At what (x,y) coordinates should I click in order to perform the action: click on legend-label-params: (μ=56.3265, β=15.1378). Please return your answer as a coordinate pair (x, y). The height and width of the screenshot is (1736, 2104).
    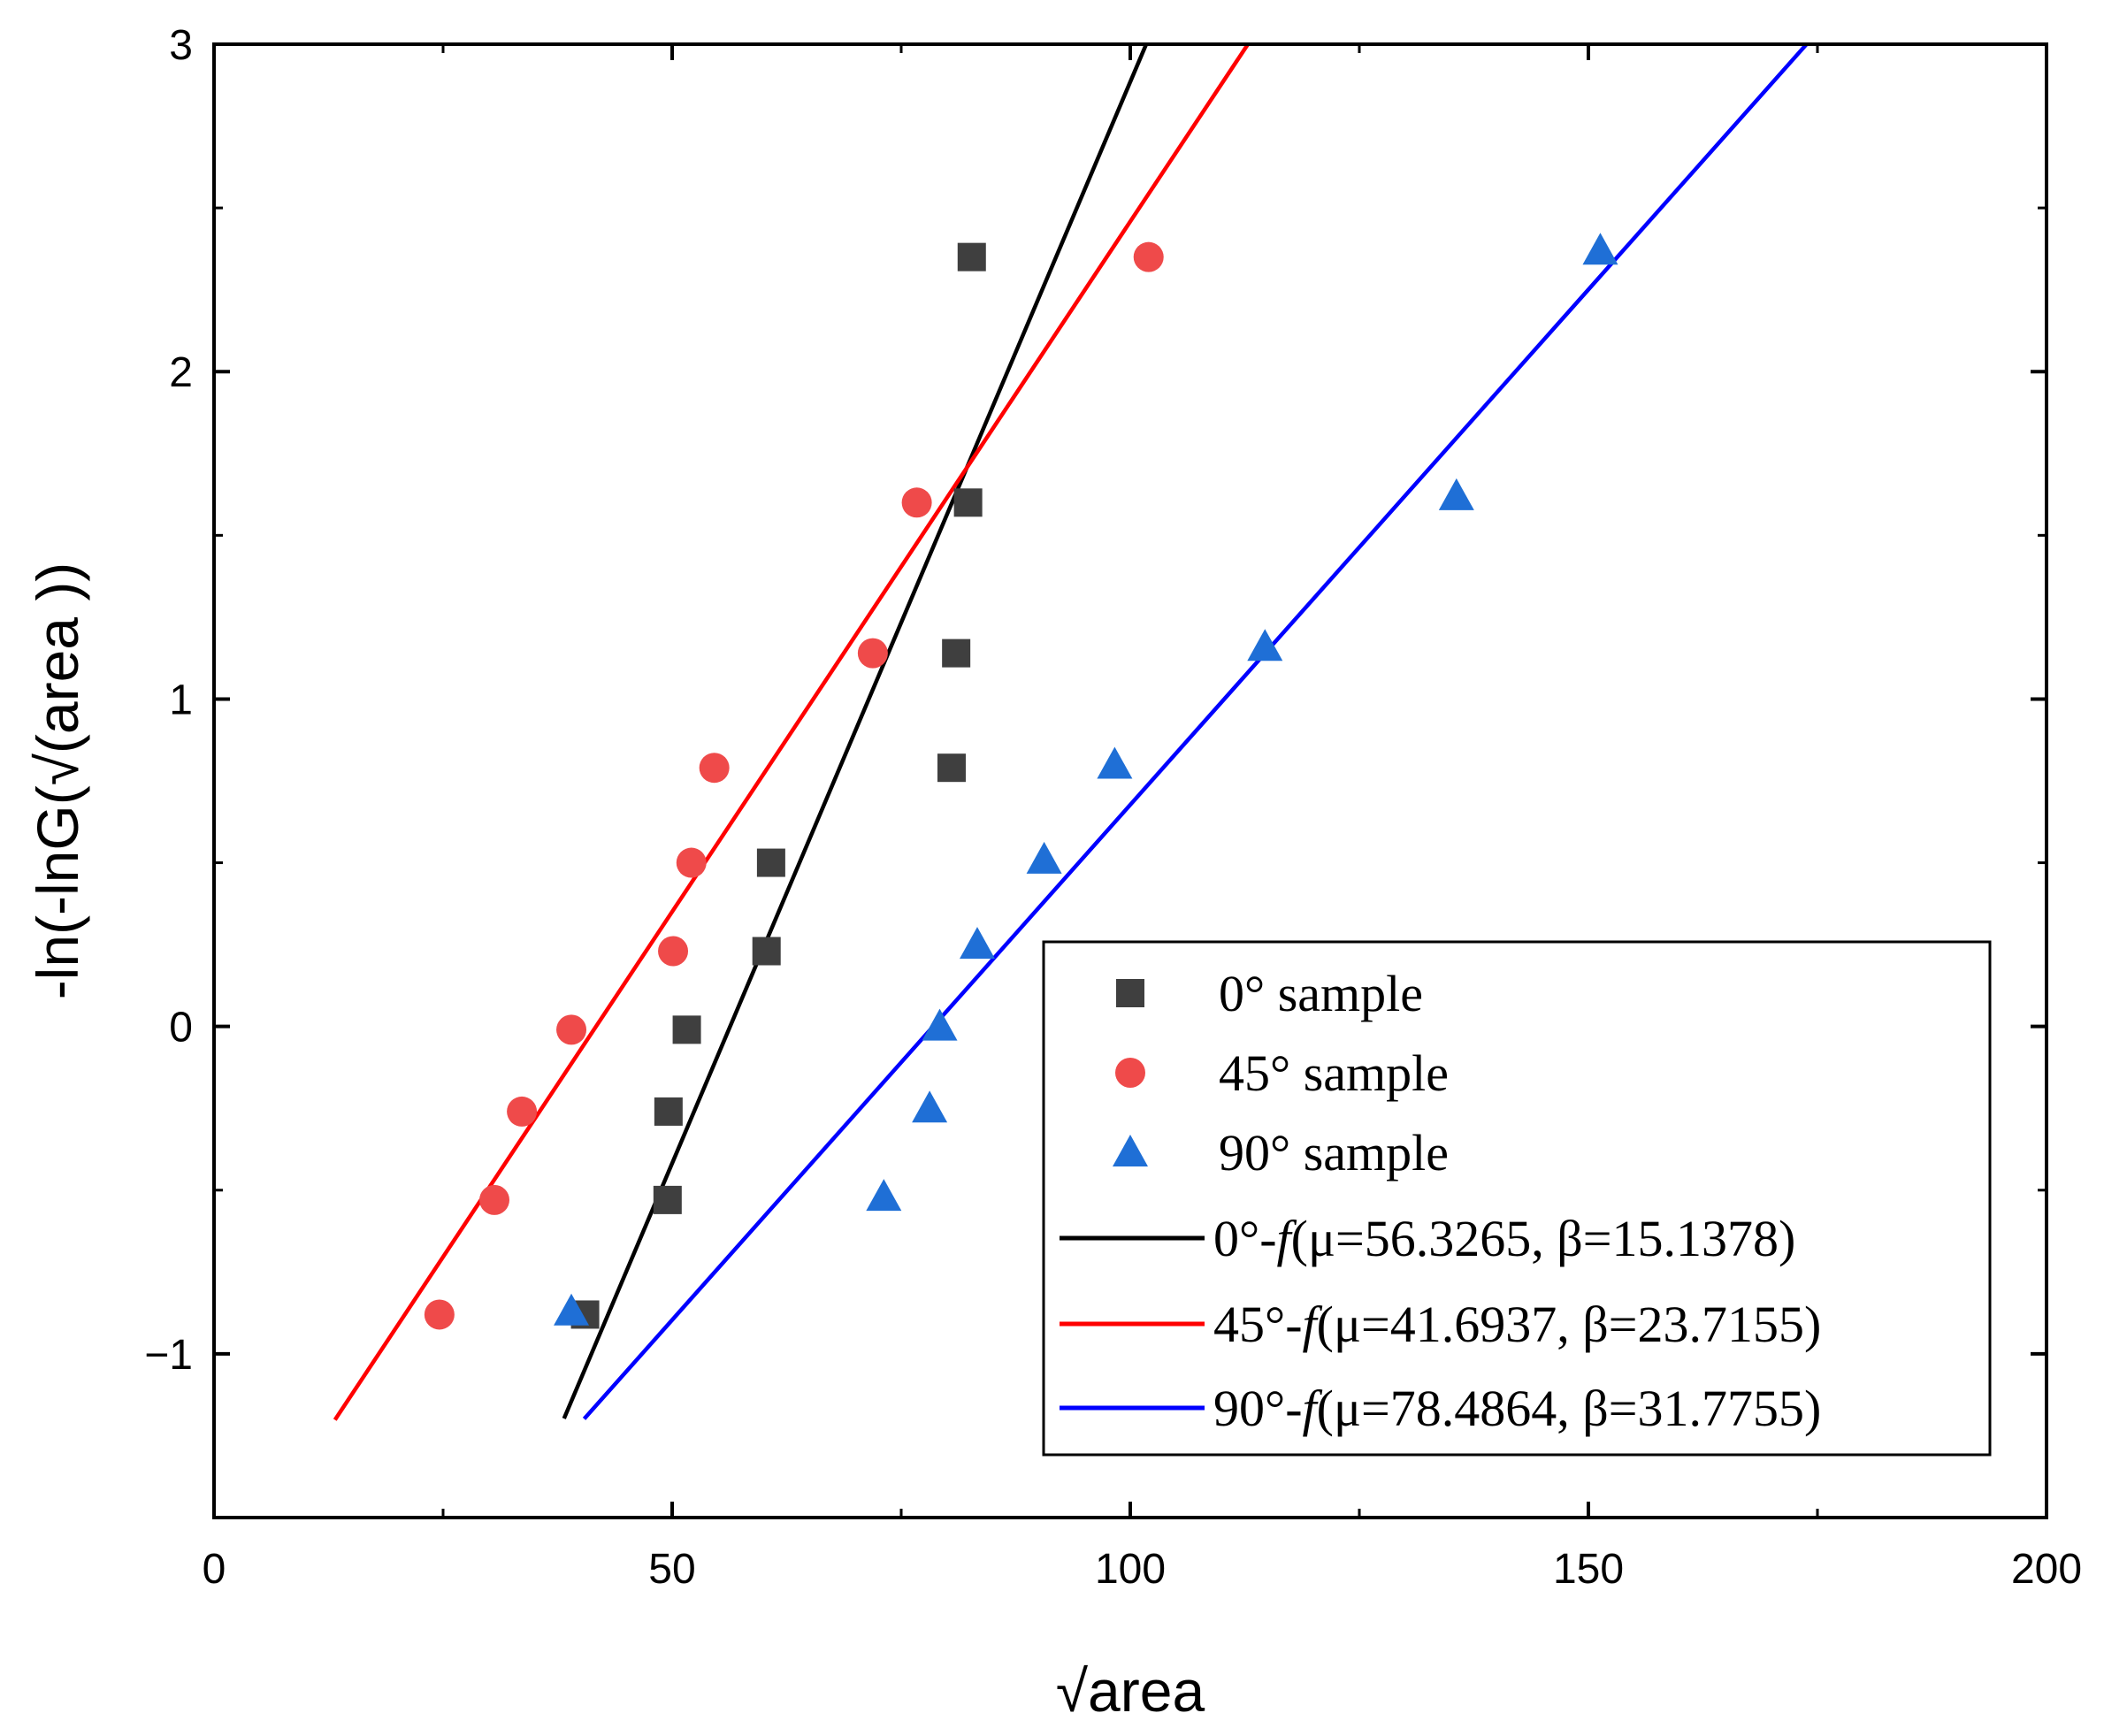
    Looking at the image, I should click on (1543, 1238).